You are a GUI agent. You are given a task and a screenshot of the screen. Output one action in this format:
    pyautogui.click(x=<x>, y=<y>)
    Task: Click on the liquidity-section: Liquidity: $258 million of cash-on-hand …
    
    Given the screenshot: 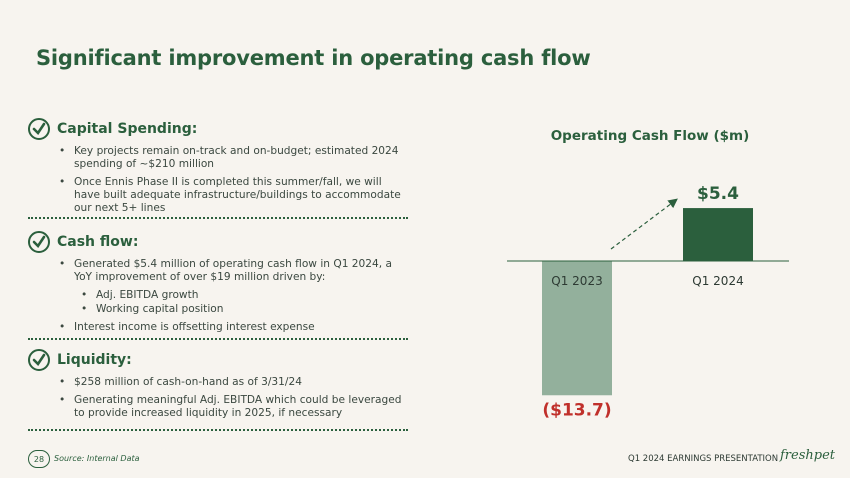 What is the action you would take?
    pyautogui.click(x=218, y=385)
    